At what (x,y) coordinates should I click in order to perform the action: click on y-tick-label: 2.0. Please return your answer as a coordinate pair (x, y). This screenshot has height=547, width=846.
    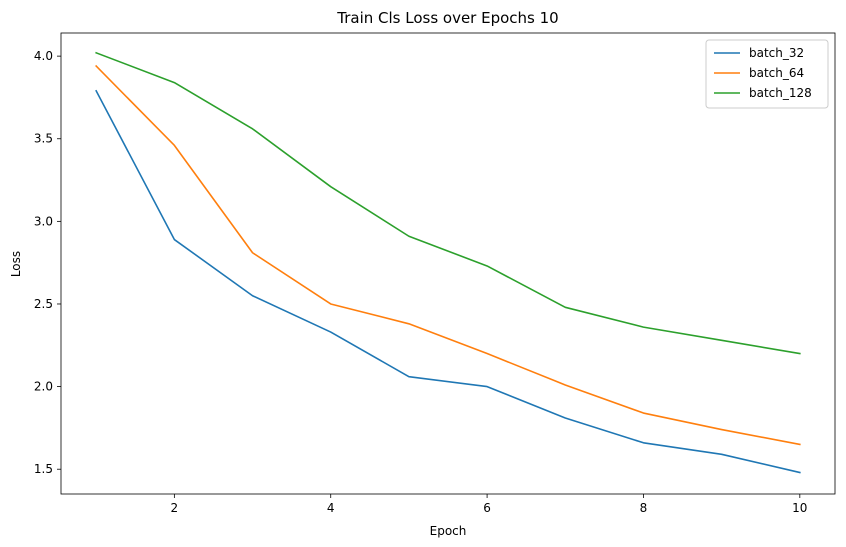
    Looking at the image, I should click on (43, 387).